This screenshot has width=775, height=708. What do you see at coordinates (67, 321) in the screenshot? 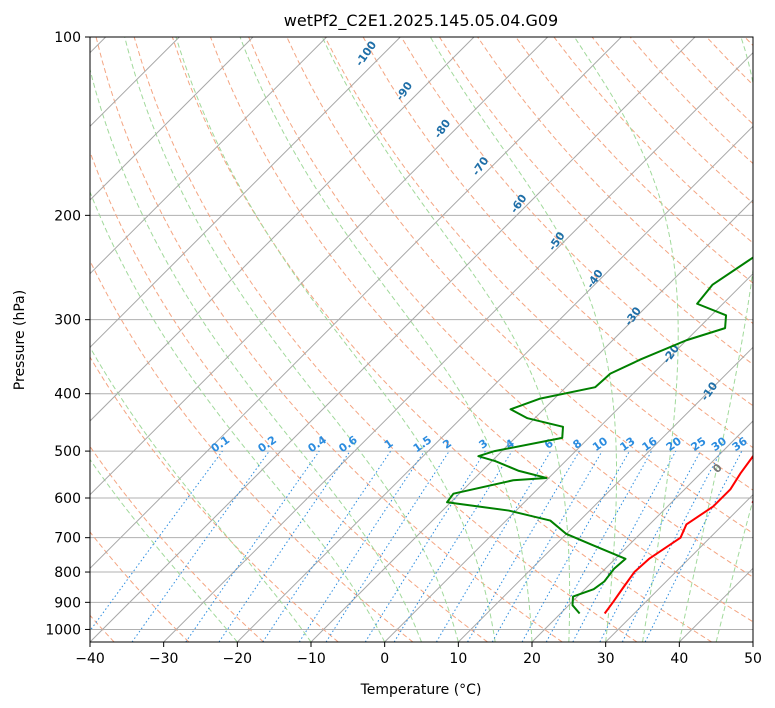
I see `y-tick-label: 300` at bounding box center [67, 321].